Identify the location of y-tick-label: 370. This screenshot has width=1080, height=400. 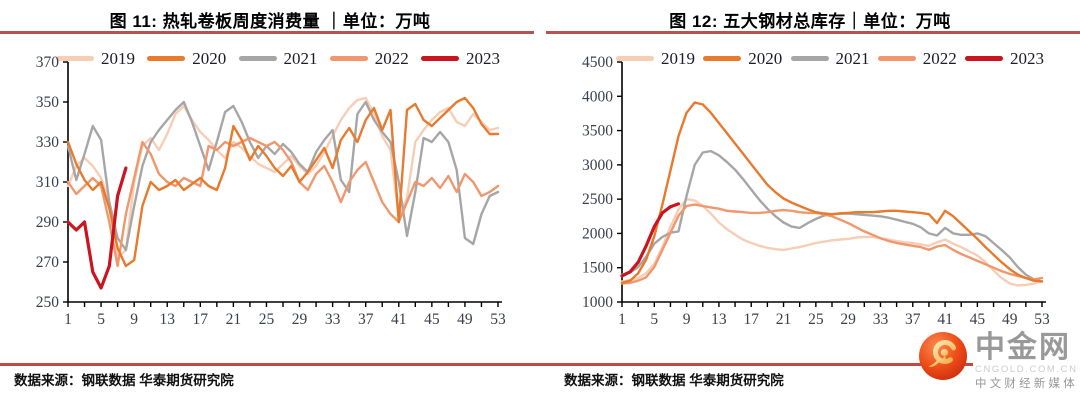
(48, 62).